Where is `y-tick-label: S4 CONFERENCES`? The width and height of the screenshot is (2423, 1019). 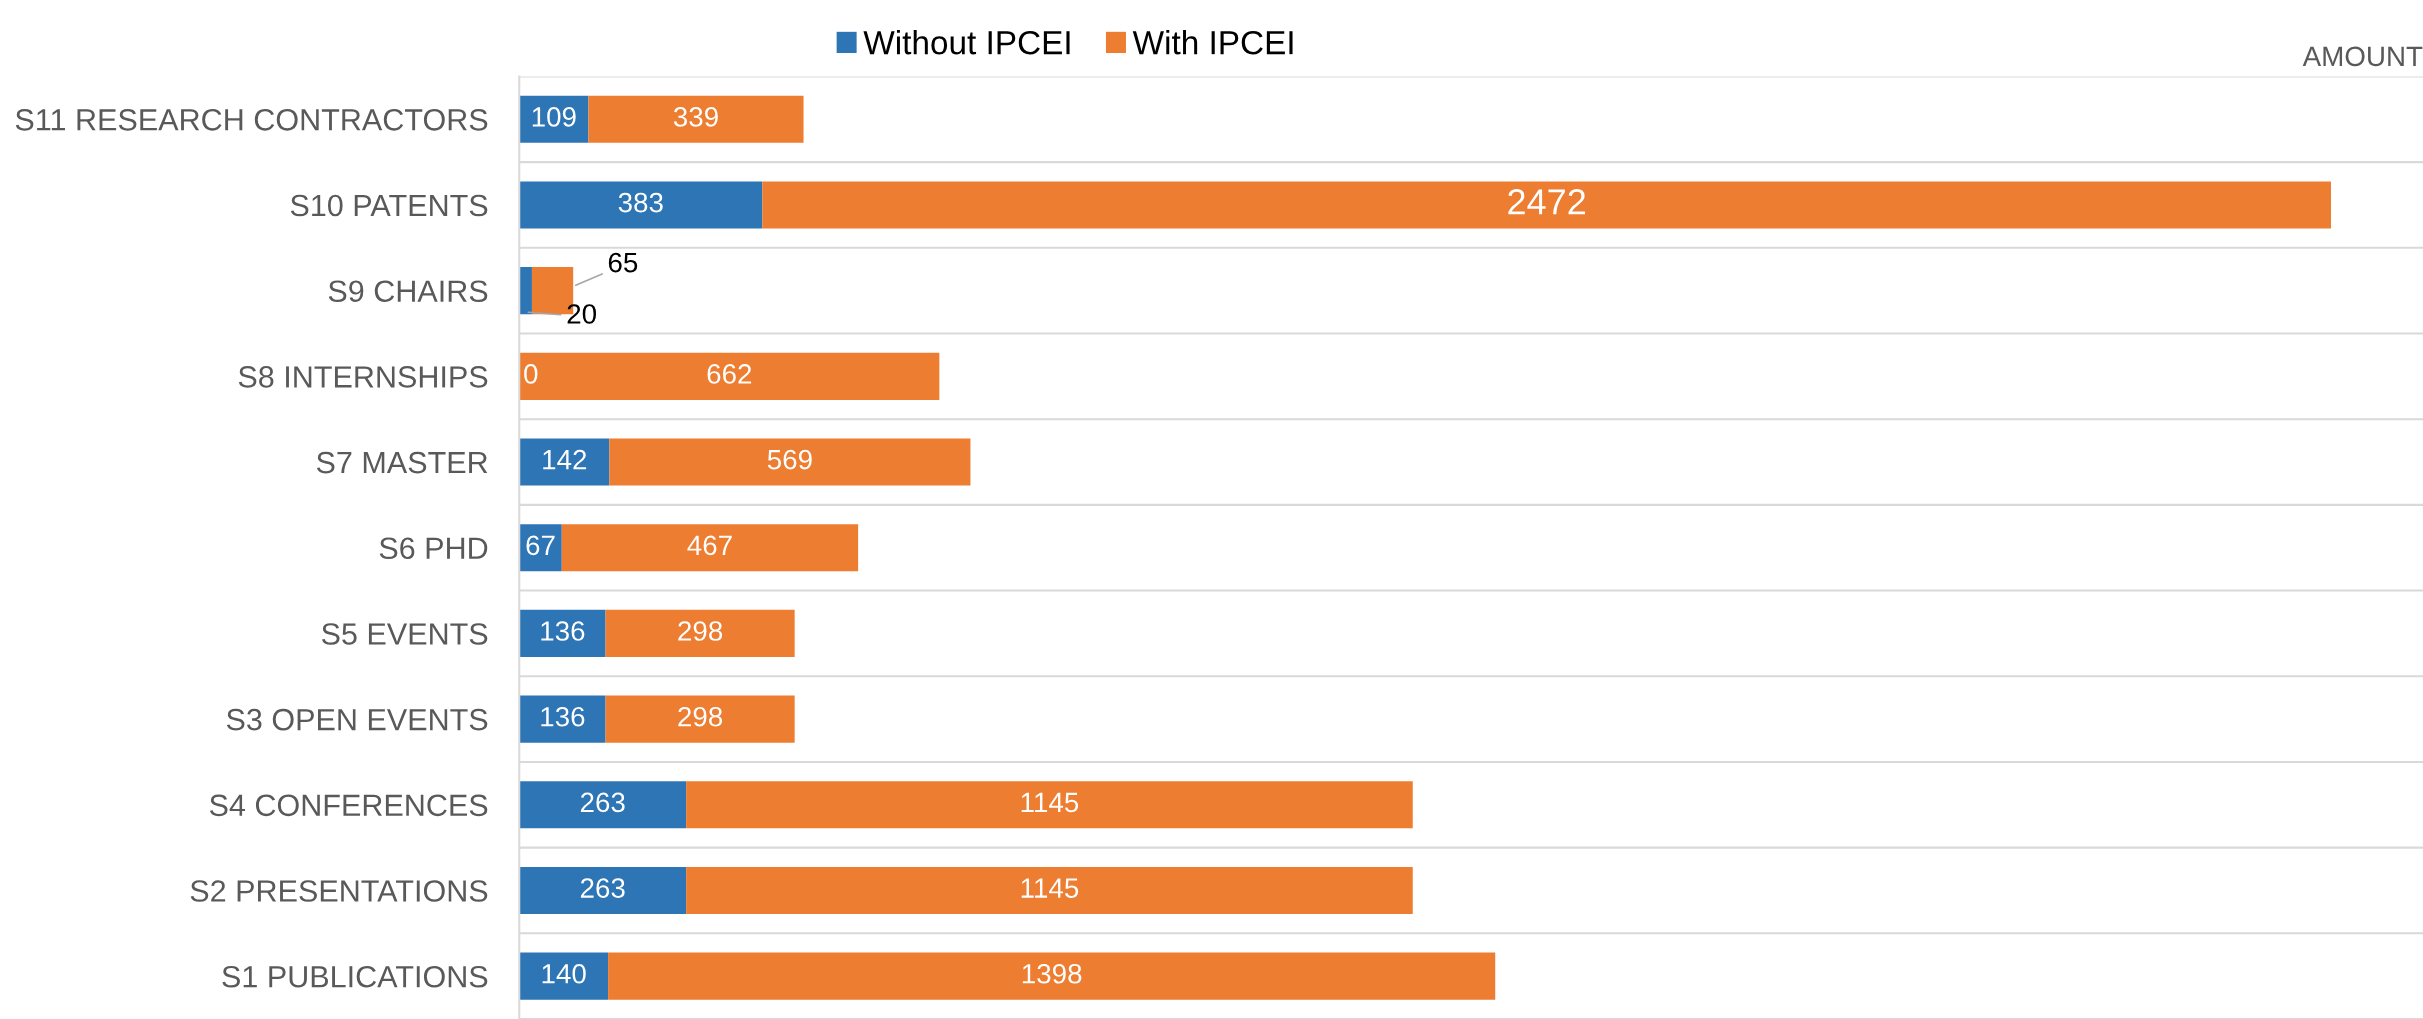
y-tick-label: S4 CONFERENCES is located at coordinates (348, 805).